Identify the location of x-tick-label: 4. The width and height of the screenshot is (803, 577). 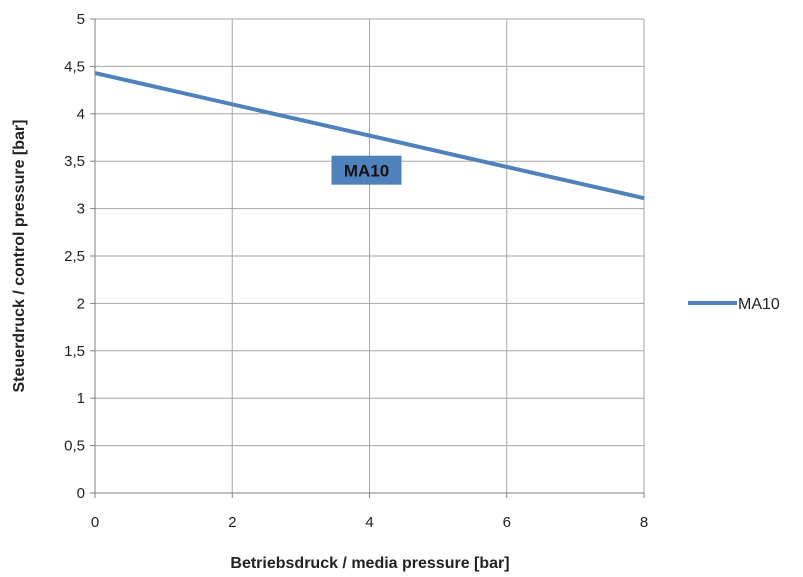
(369, 522).